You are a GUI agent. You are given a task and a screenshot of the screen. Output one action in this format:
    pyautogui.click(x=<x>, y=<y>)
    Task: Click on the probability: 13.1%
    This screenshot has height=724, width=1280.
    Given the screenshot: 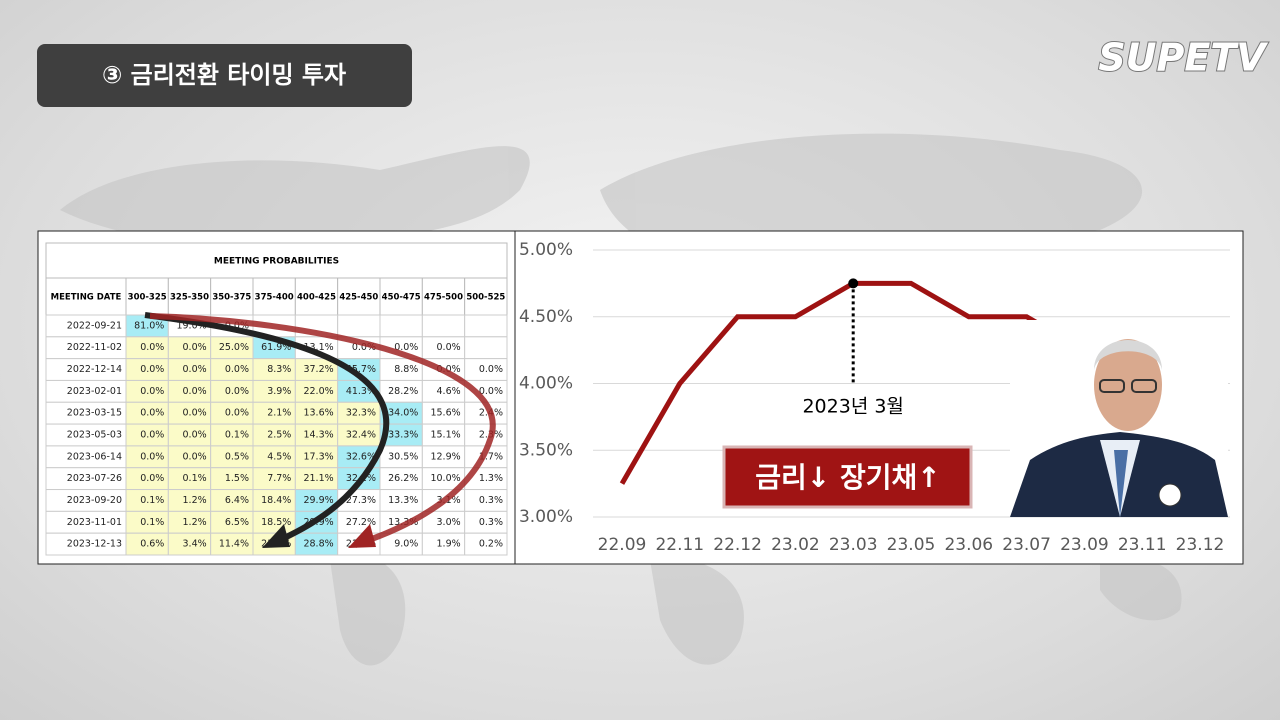 What is the action you would take?
    pyautogui.click(x=318, y=347)
    